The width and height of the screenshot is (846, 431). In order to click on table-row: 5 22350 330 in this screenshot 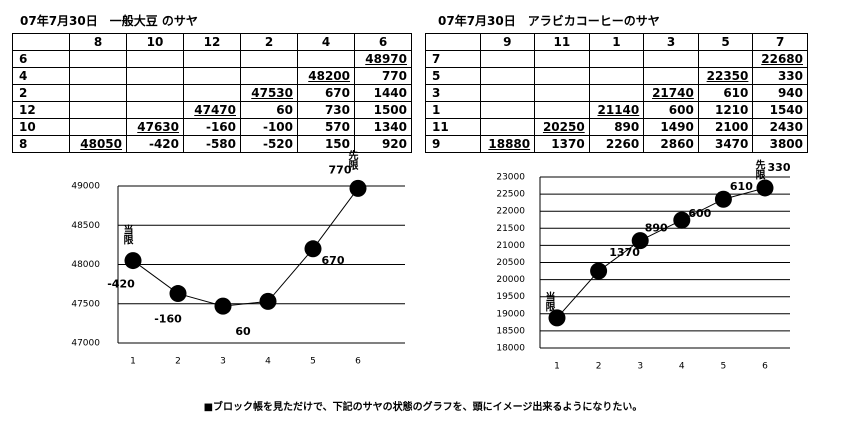, I will do `click(616, 76)`.